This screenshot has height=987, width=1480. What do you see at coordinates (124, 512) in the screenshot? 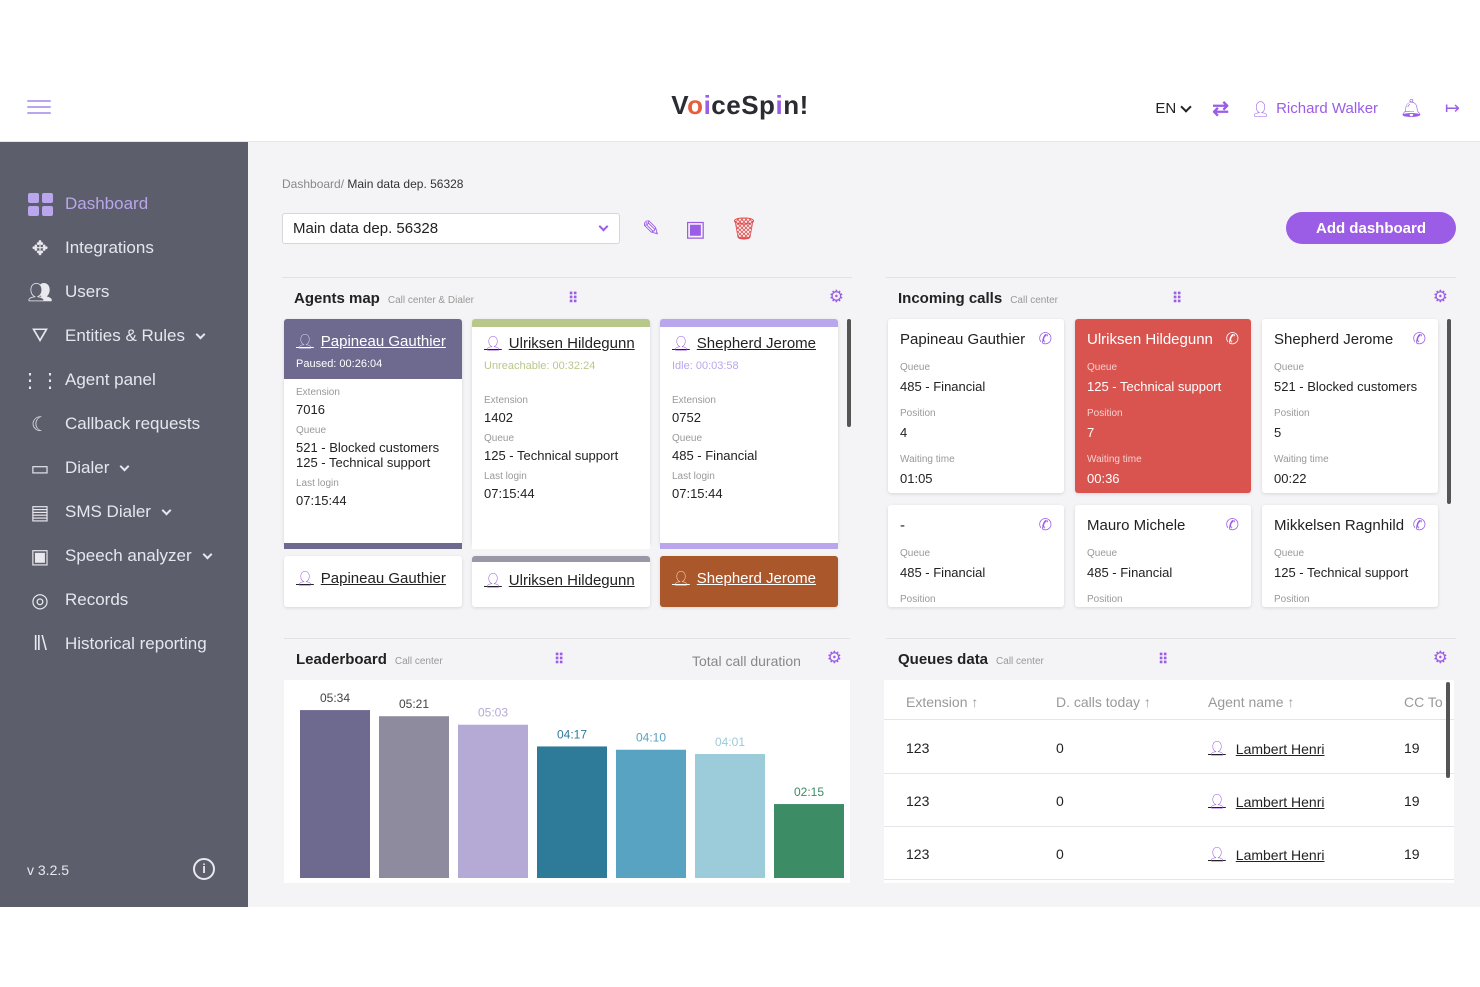
I see `sidebar-item-sms-dialer: ▤ SMS Dialer` at bounding box center [124, 512].